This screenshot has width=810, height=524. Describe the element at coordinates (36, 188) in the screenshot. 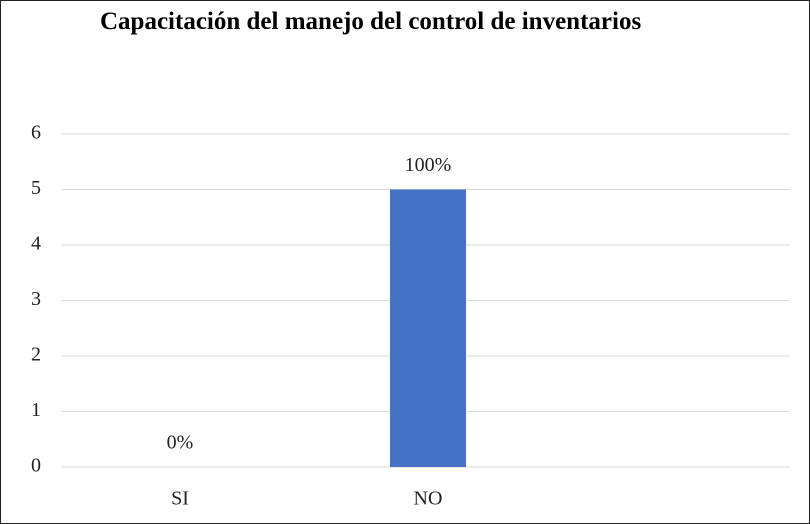

I see `y-tick-label: 5` at that location.